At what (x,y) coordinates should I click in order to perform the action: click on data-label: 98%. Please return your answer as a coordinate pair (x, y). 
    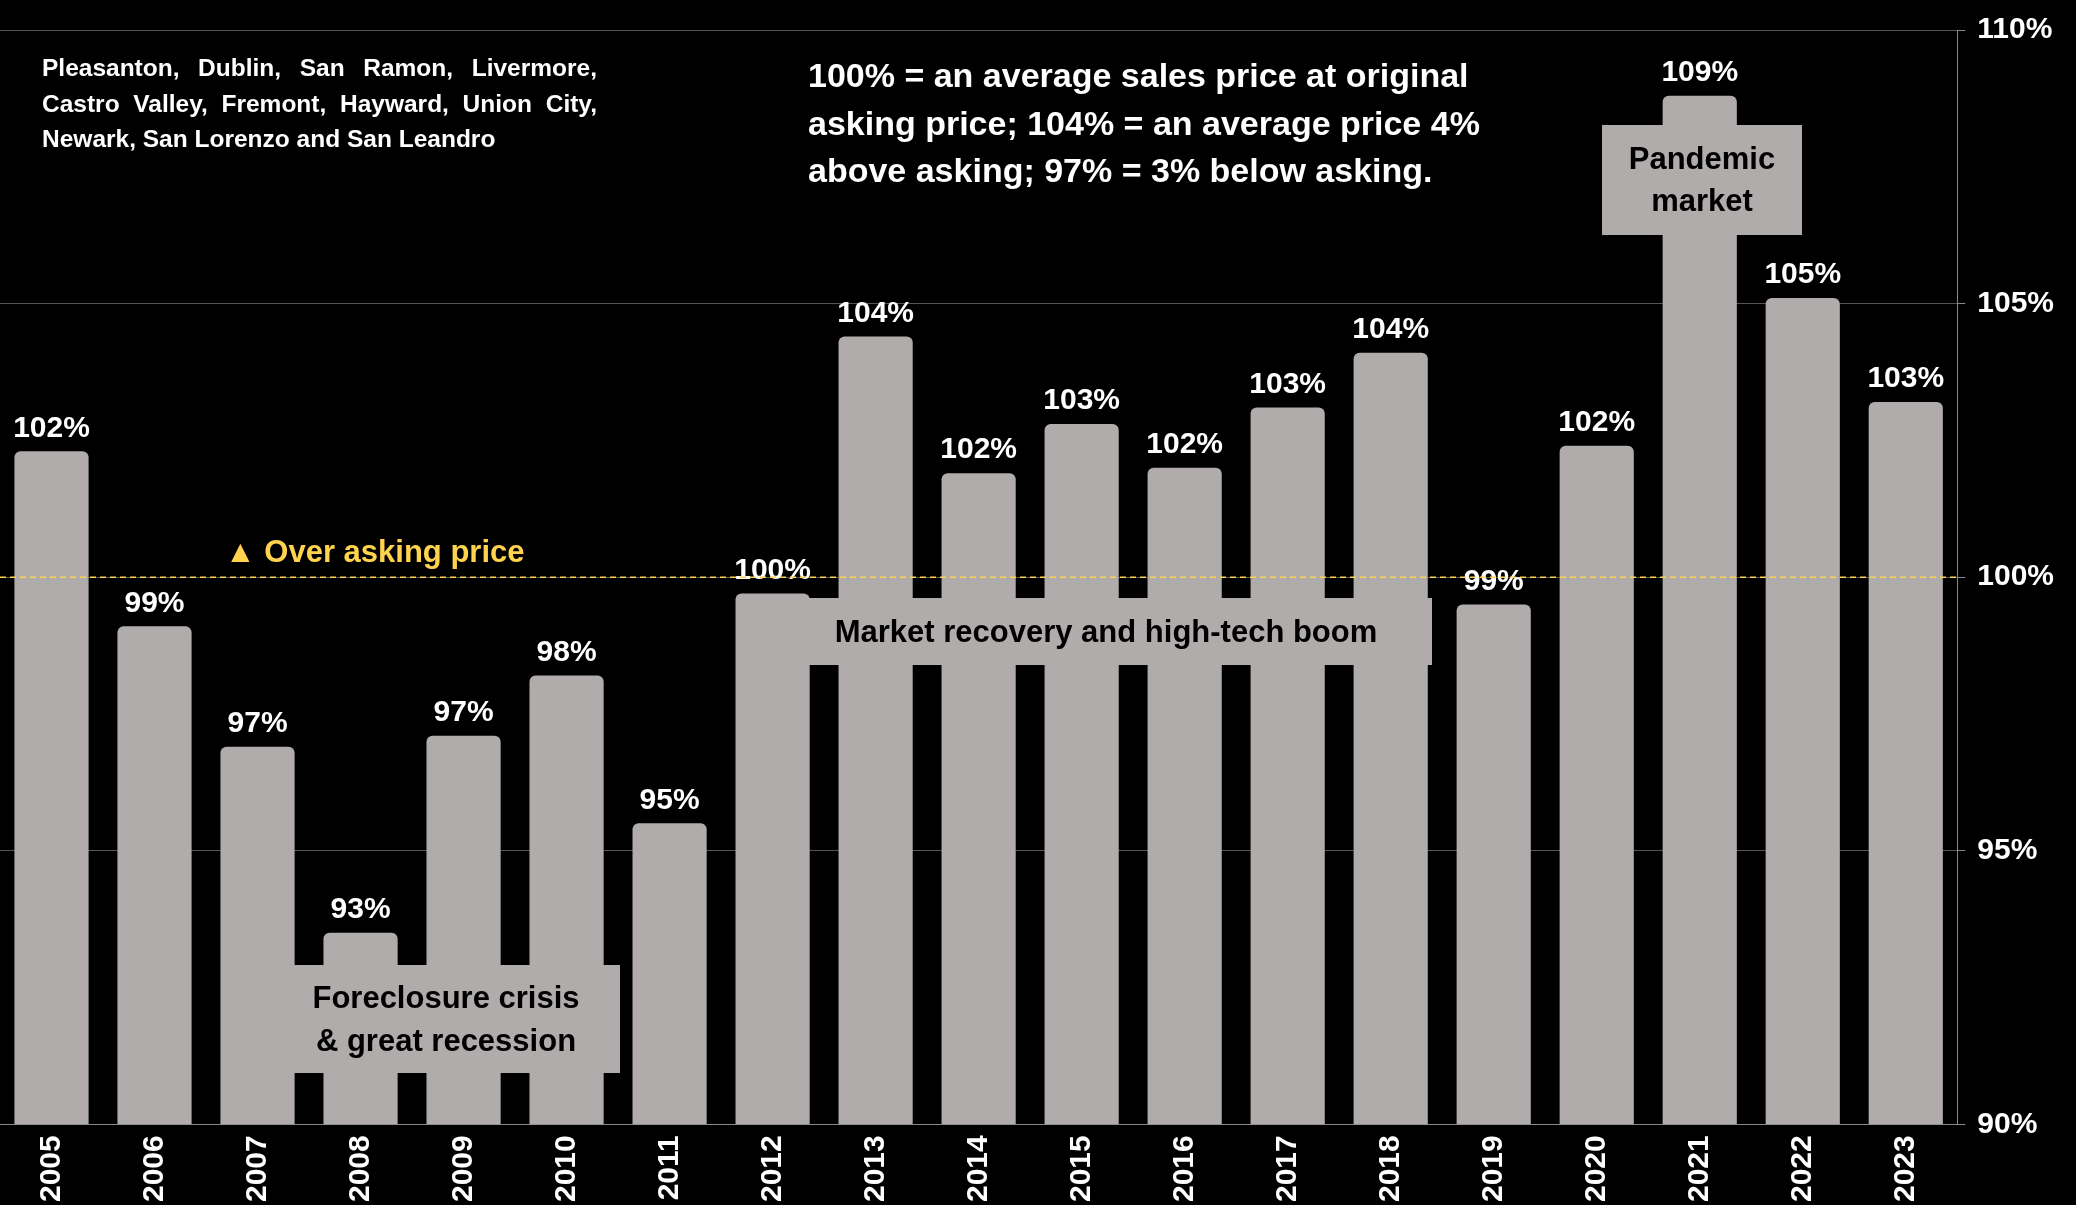
    Looking at the image, I should click on (566, 650).